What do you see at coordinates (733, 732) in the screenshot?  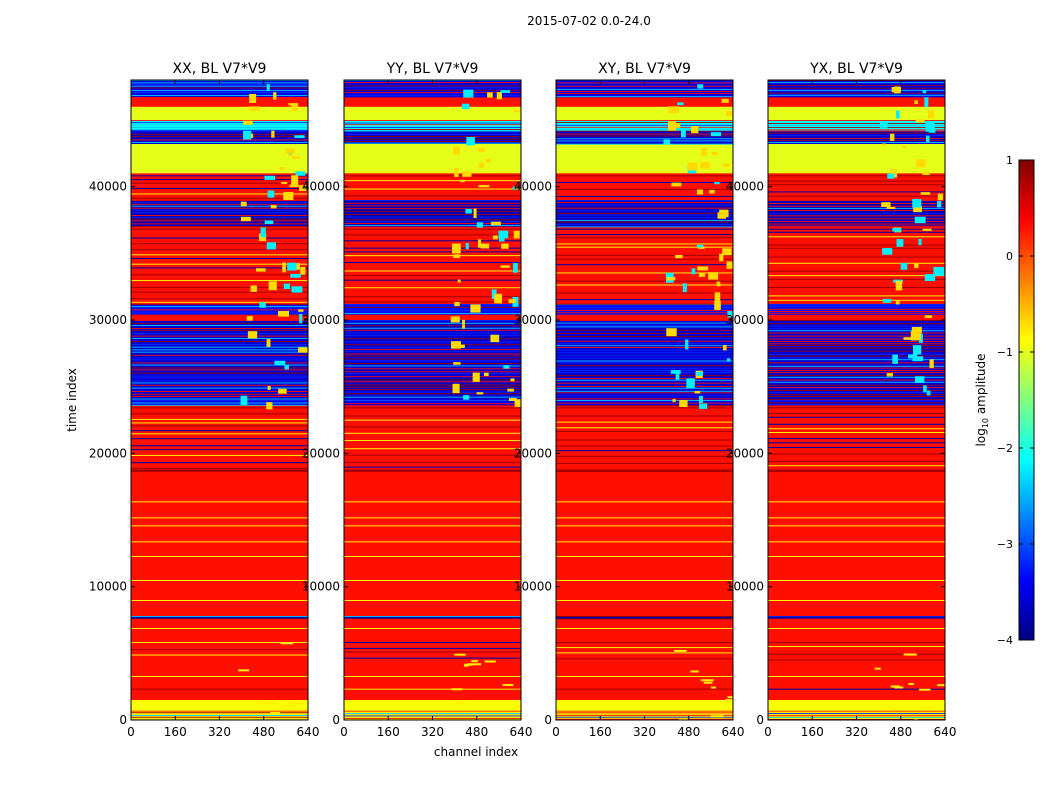 I see `x-tick-label: 640` at bounding box center [733, 732].